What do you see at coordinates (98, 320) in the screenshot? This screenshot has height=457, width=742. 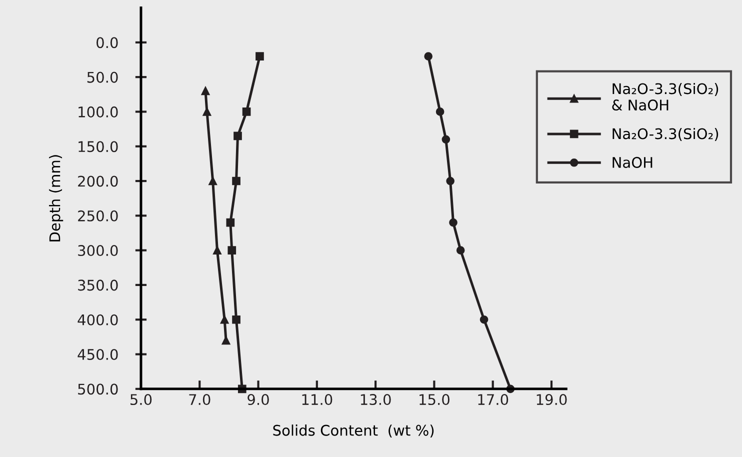 I see `y-tick-label: 400.0` at bounding box center [98, 320].